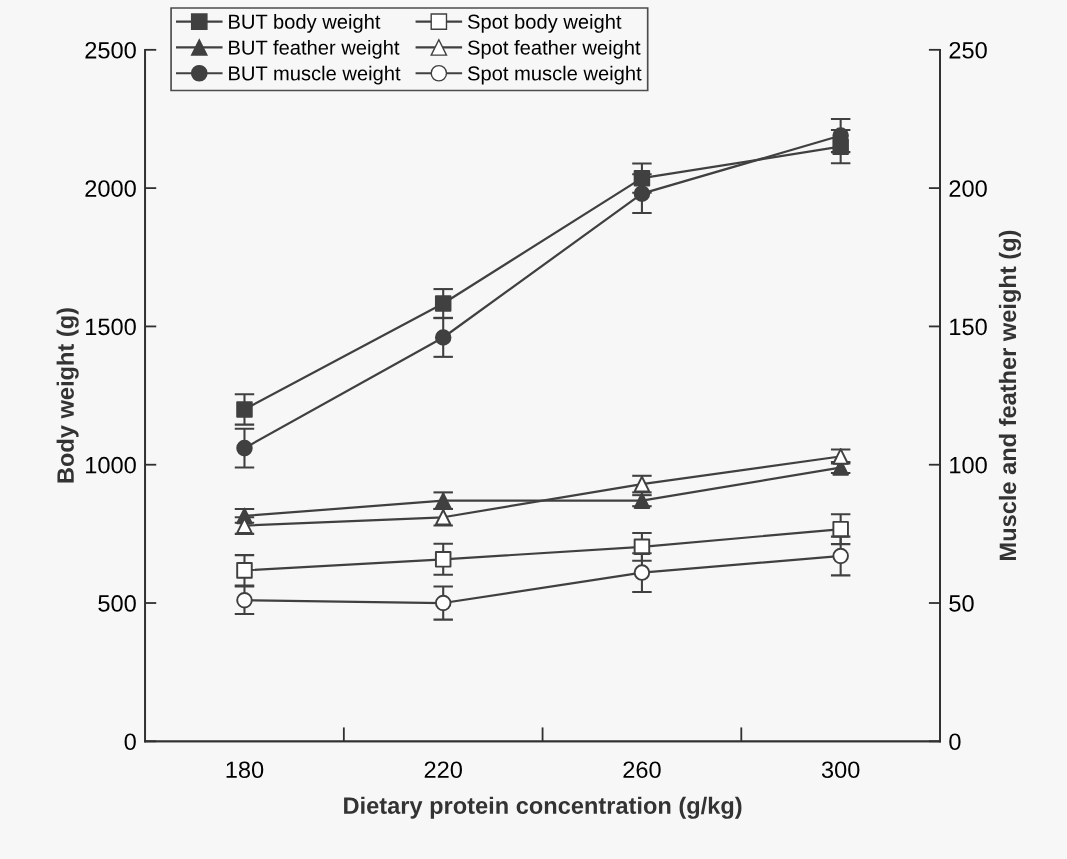  Describe the element at coordinates (443, 770) in the screenshot. I see `x-tick-label: 220` at that location.